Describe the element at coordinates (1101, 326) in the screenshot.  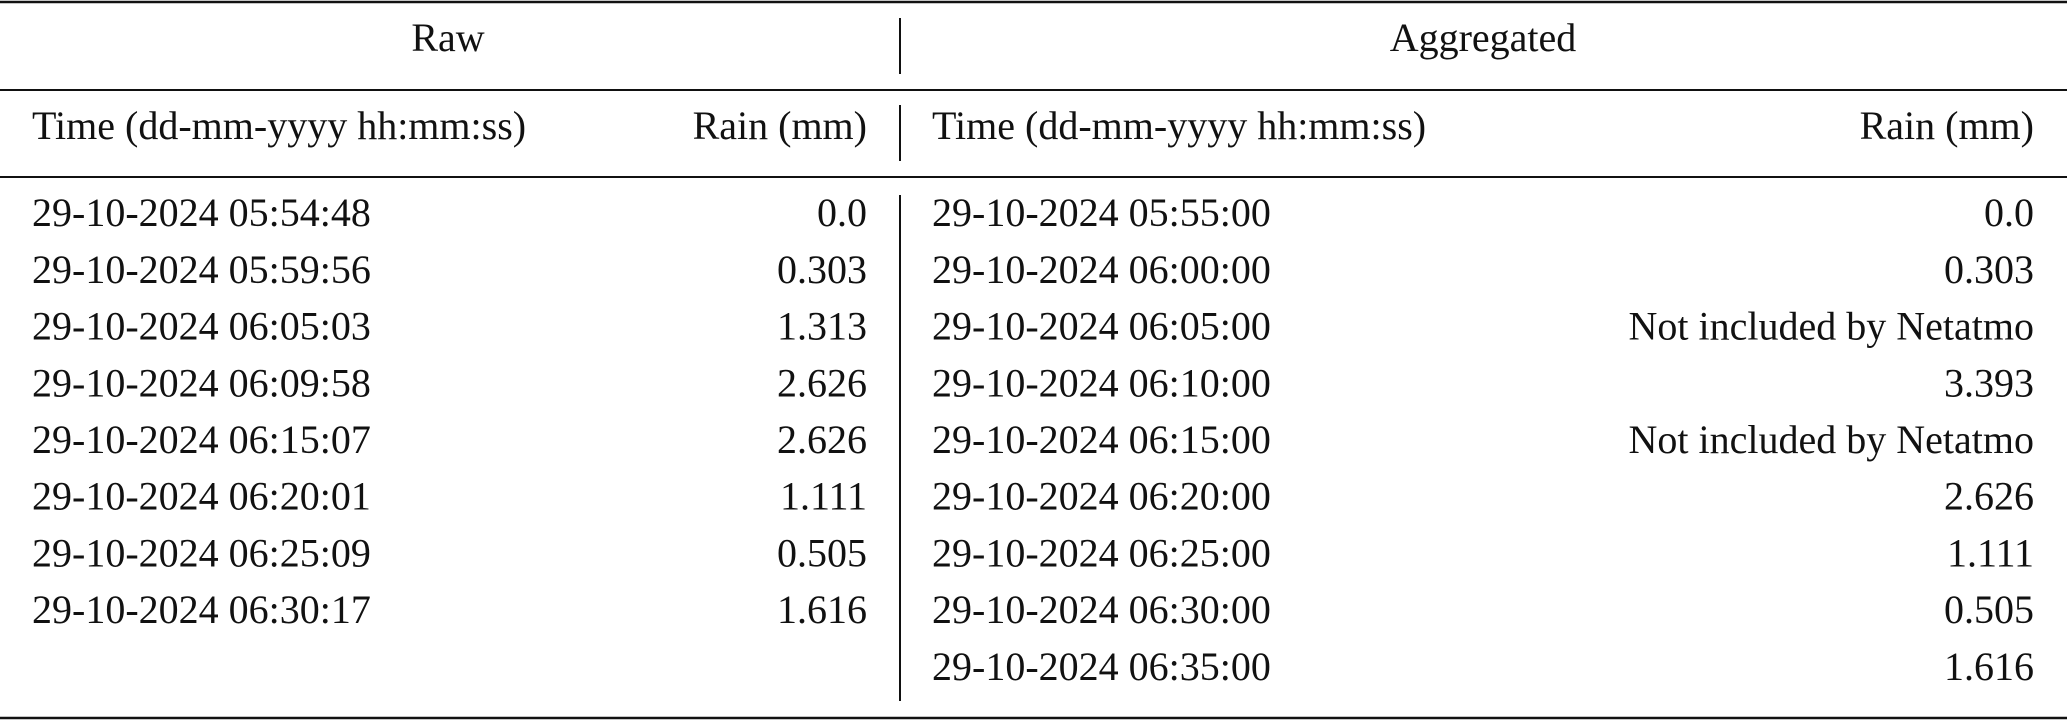
I see `time-cell: 29-10-2024 06:05:00` at that location.